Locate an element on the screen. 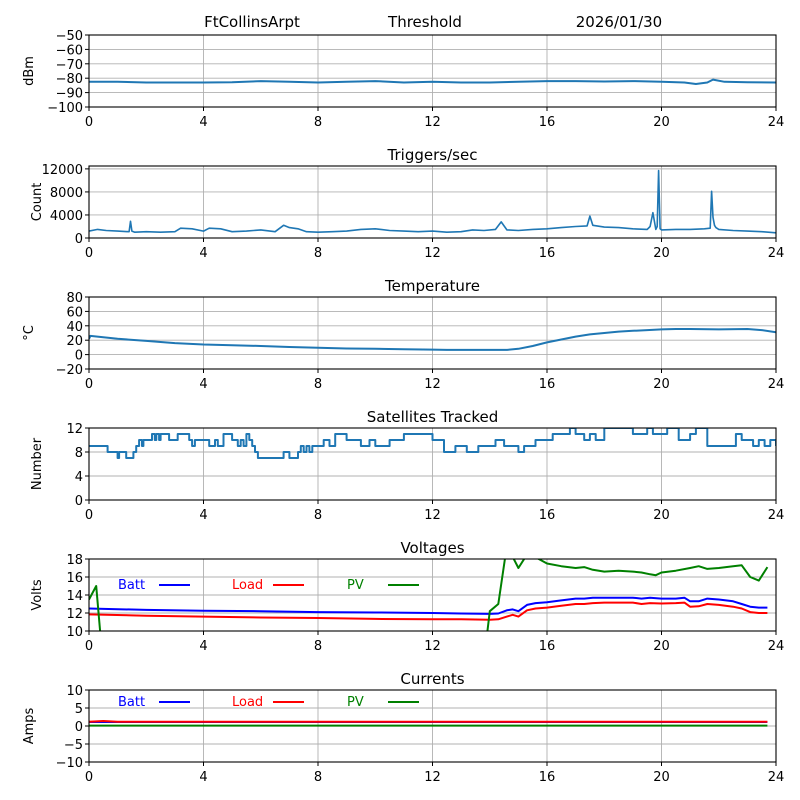 The image size is (800, 800). chart-title: Temperature is located at coordinates (432, 286).